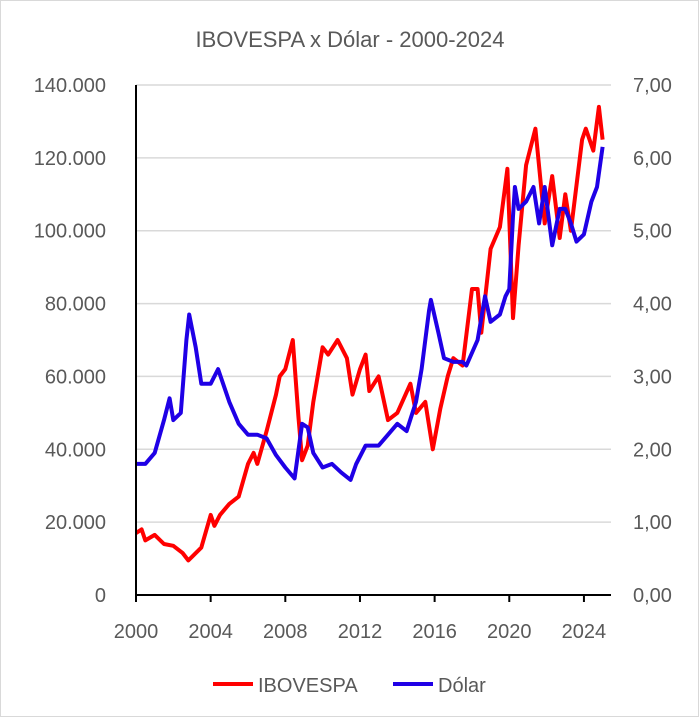  What do you see at coordinates (75, 450) in the screenshot?
I see `y-left-tick-label: 40.000` at bounding box center [75, 450].